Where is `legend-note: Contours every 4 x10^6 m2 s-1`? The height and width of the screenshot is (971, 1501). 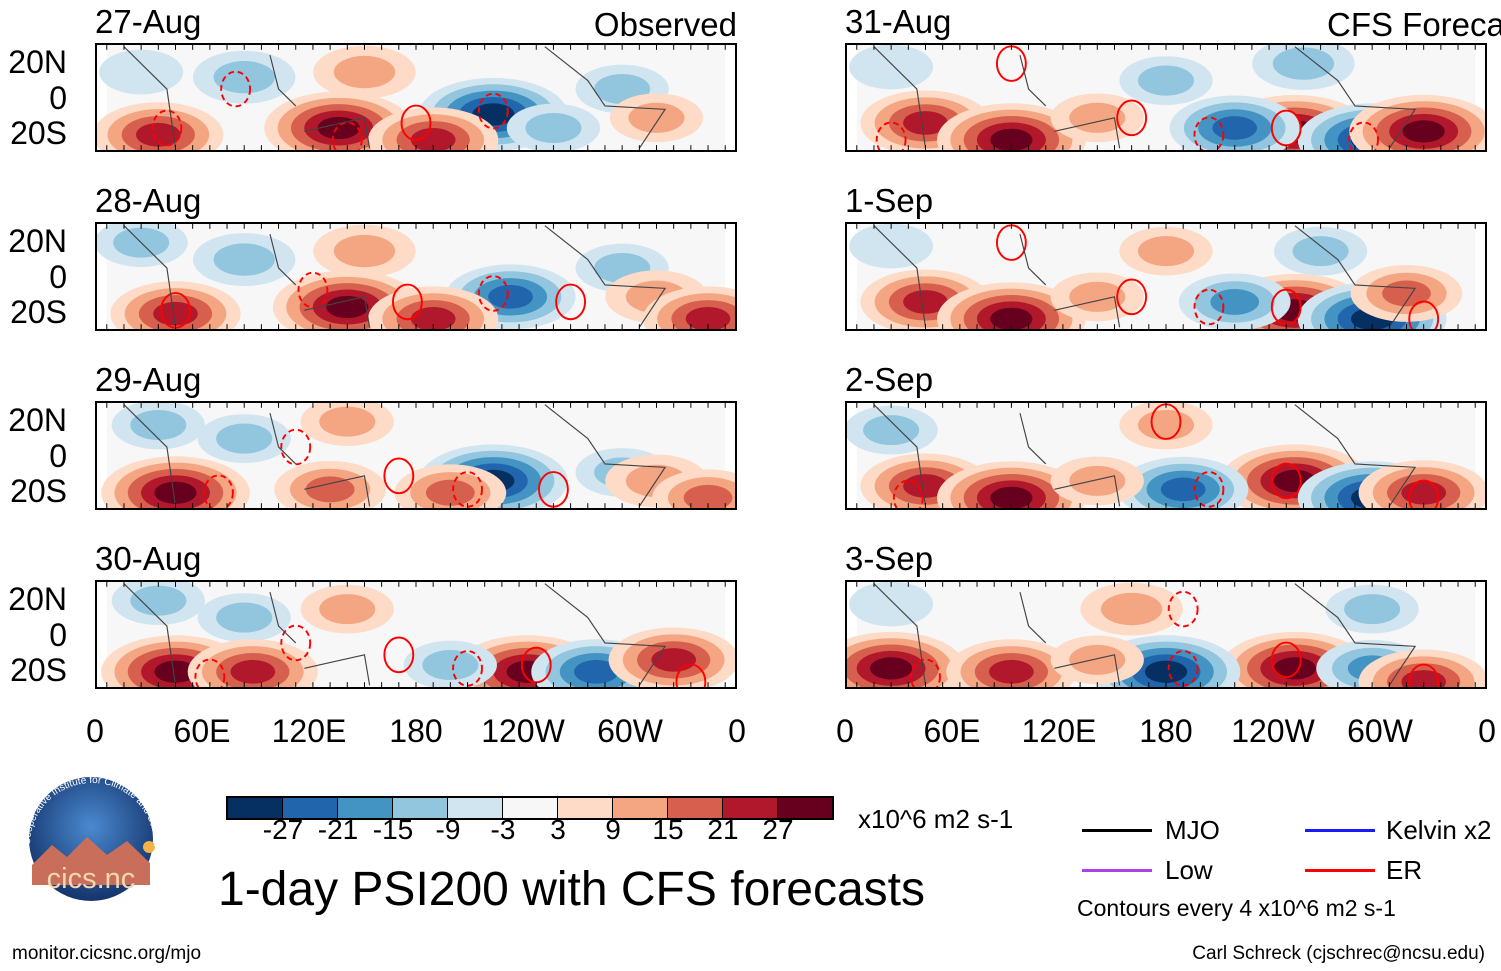 legend-note: Contours every 4 x10^6 m2 s-1 is located at coordinates (1236, 908).